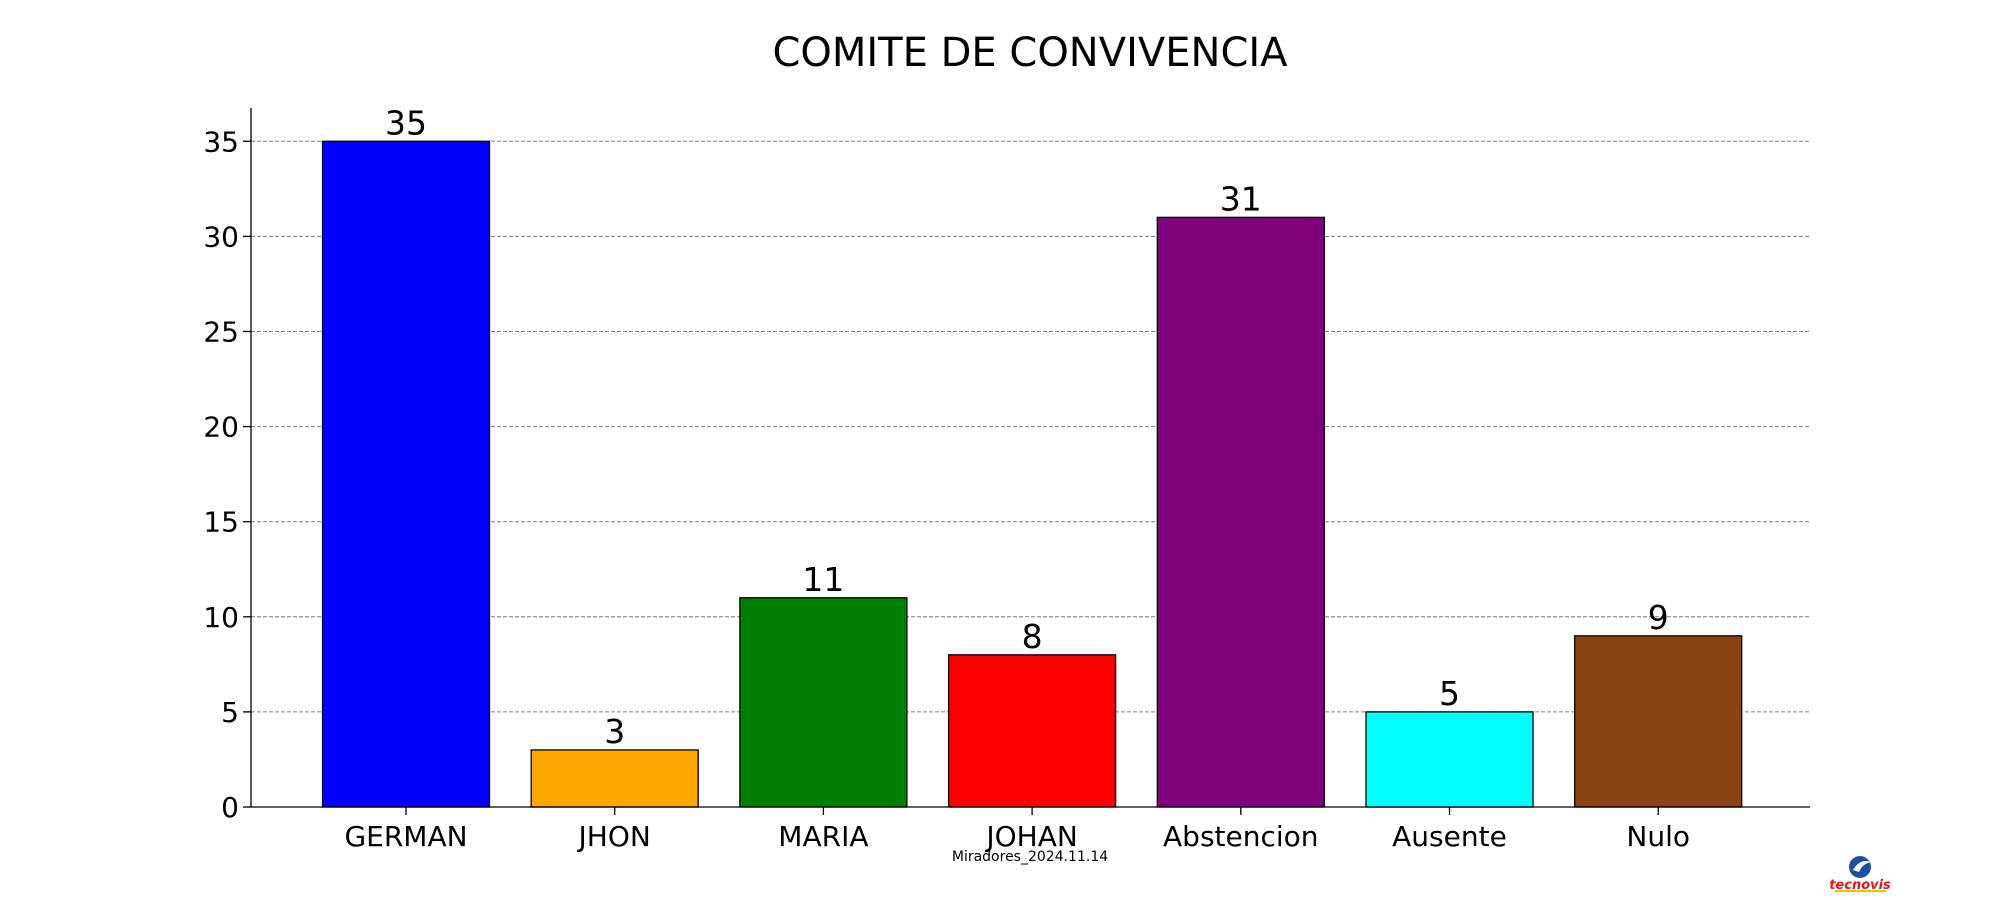 This screenshot has width=2000, height=900. Describe the element at coordinates (221, 522) in the screenshot. I see `y-tick-label: 15` at that location.